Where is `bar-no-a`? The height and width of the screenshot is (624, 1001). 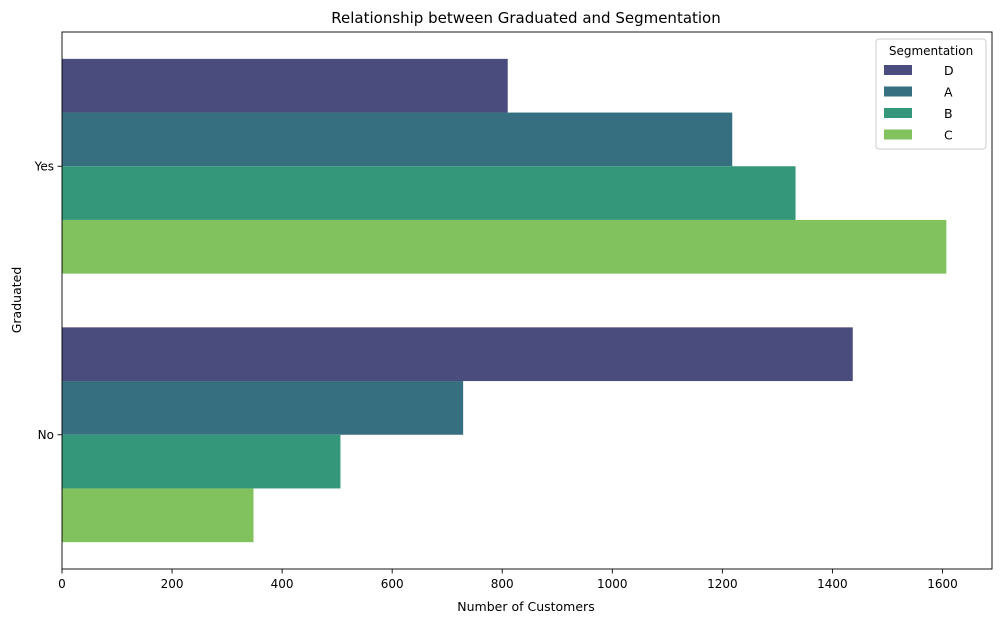
bar-no-a is located at coordinates (263, 408).